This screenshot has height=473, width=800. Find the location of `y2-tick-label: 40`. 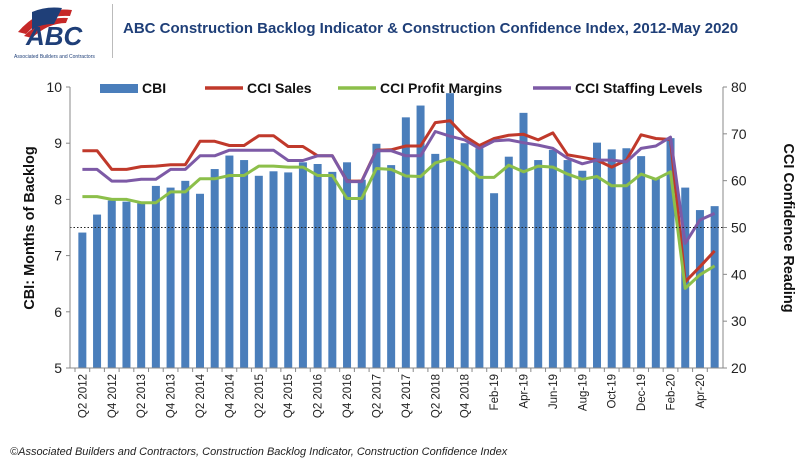

y2-tick-label: 40 is located at coordinates (739, 274).